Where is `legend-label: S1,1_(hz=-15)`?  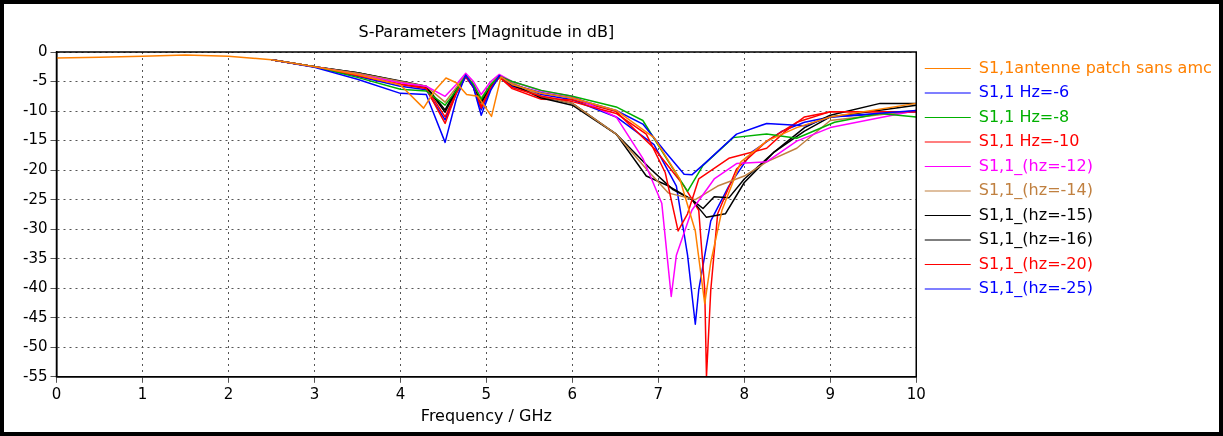
legend-label: S1,1_(hz=-15) is located at coordinates (1035, 214).